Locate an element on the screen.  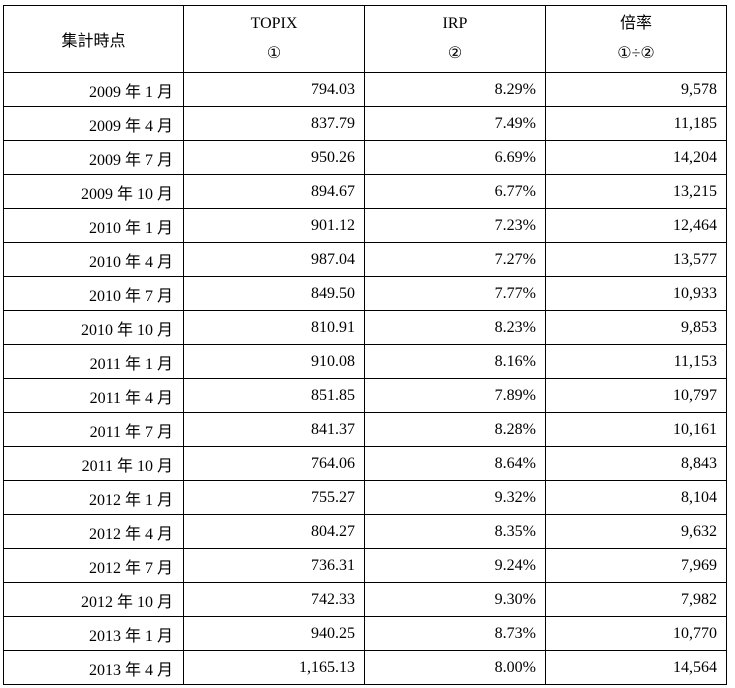
cell-topix: 987.04 is located at coordinates (274, 259).